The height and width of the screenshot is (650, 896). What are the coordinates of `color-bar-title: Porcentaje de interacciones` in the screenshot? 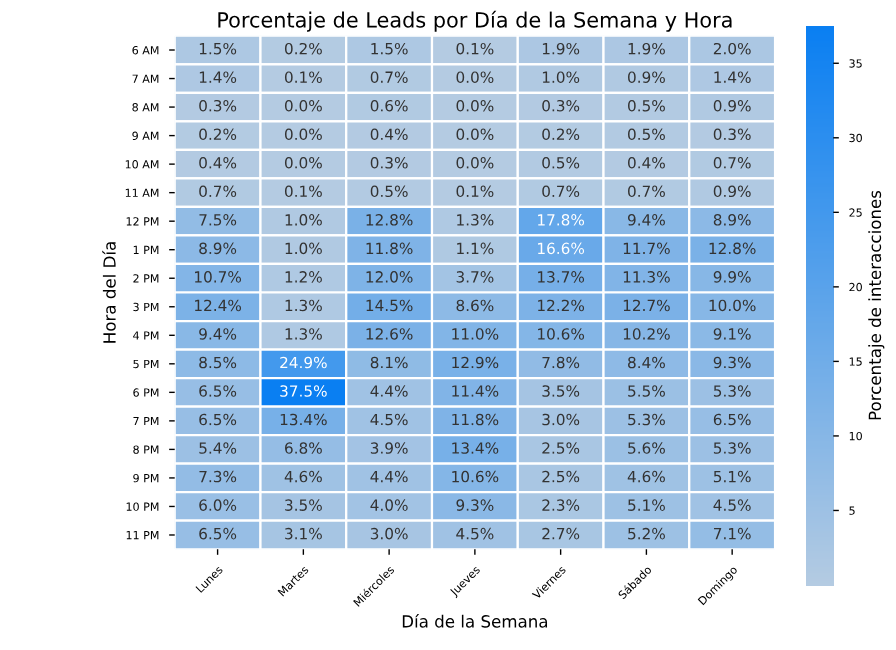 It's located at (876, 305).